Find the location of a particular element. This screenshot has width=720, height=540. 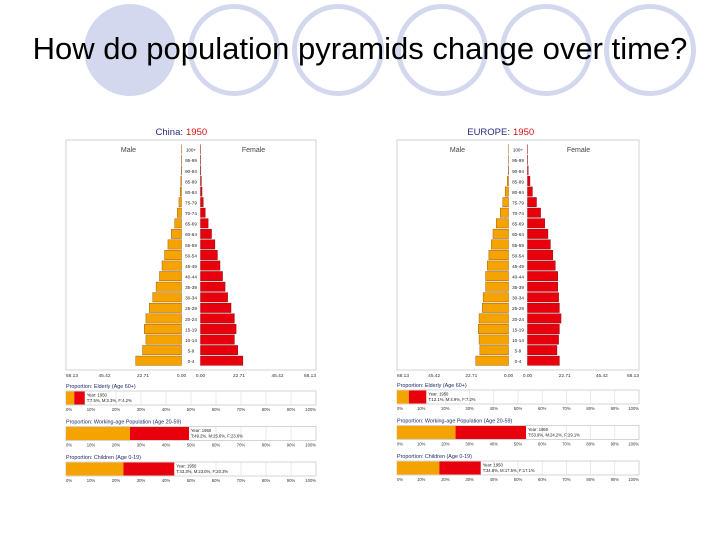

age-group-label: 80-84 is located at coordinates (191, 192).